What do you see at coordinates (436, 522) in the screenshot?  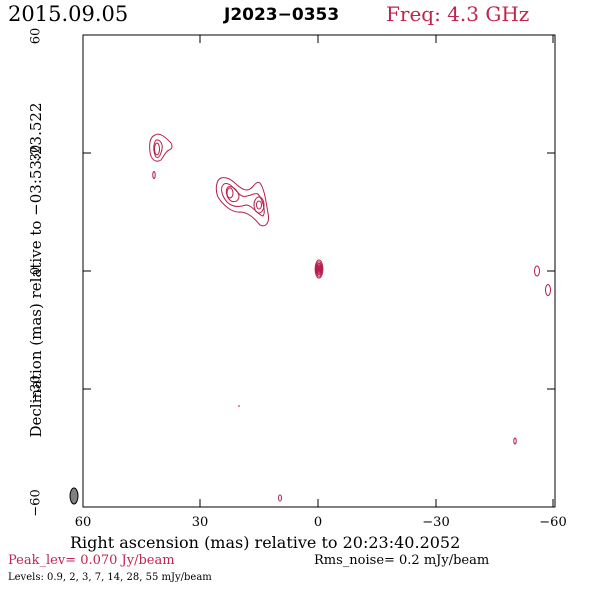 I see `x-tick-label: −30` at bounding box center [436, 522].